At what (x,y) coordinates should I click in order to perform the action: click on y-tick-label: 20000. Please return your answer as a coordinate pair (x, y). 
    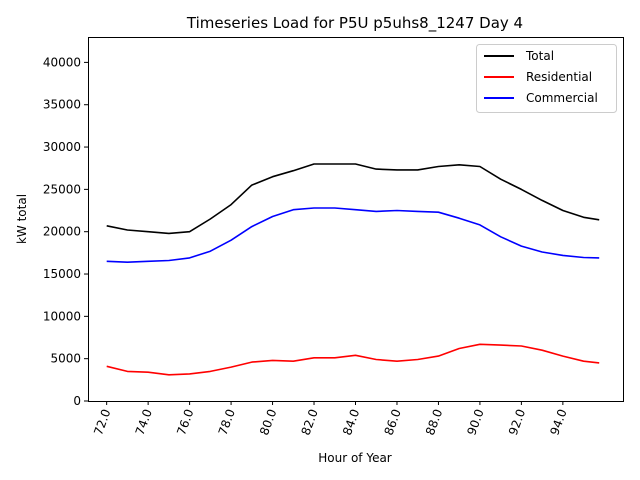
    Looking at the image, I should click on (62, 232).